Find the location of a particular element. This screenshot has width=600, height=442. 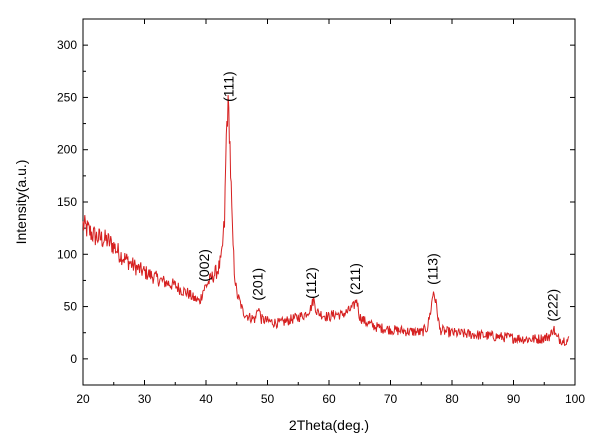

x-tick-label: 40 is located at coordinates (206, 399).